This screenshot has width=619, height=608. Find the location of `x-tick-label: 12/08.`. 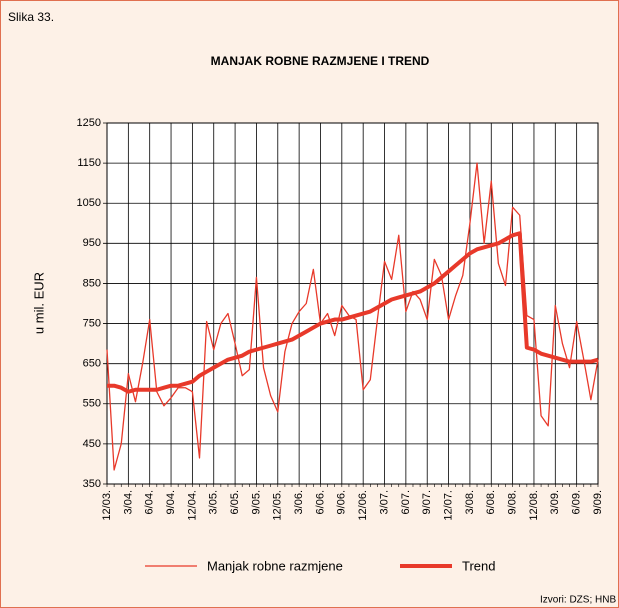

x-tick-label: 12/08. is located at coordinates (534, 505).